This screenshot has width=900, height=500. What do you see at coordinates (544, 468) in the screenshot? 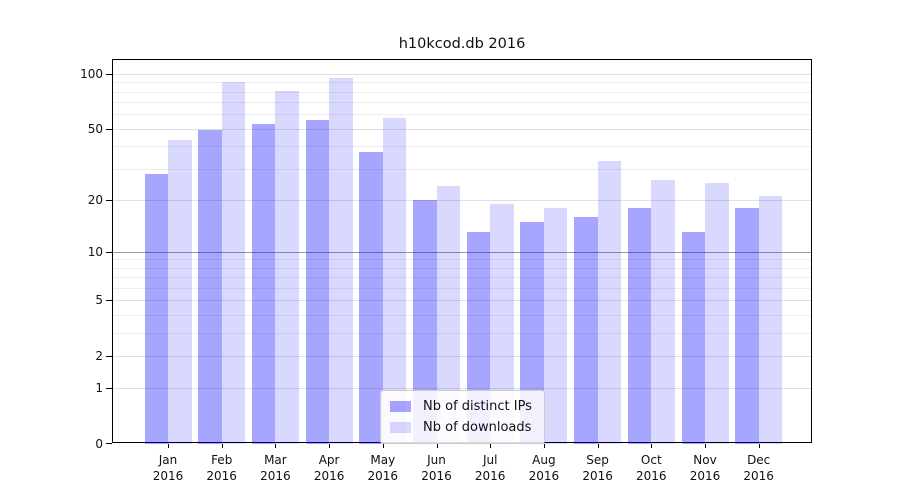
I see `x-tick-label: Aug 2016` at bounding box center [544, 468].